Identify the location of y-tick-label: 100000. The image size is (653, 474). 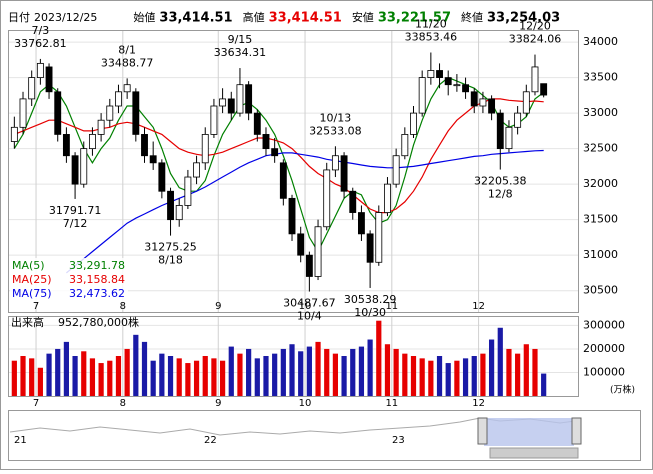
(604, 371).